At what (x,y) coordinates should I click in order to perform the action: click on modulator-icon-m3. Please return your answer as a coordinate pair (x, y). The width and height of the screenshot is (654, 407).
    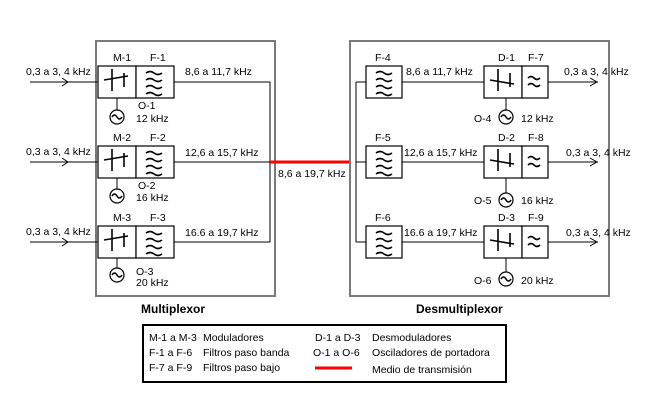
    Looking at the image, I should click on (116, 240).